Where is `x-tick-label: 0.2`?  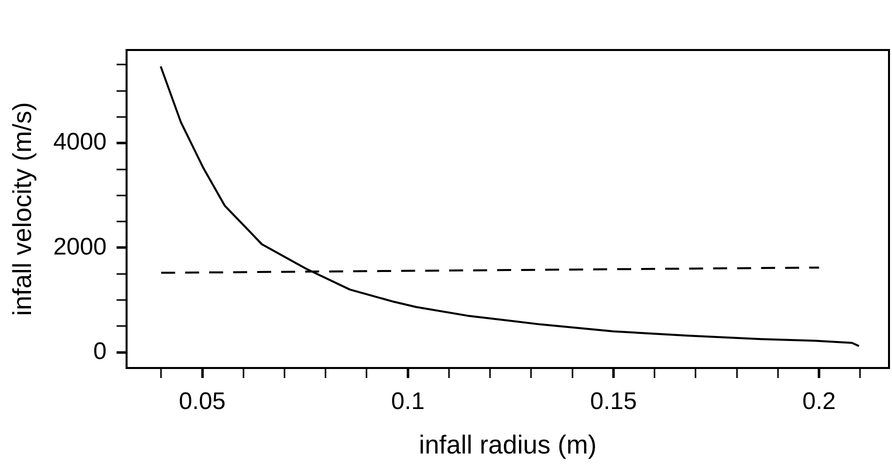
x-tick-label: 0.2 is located at coordinates (819, 402).